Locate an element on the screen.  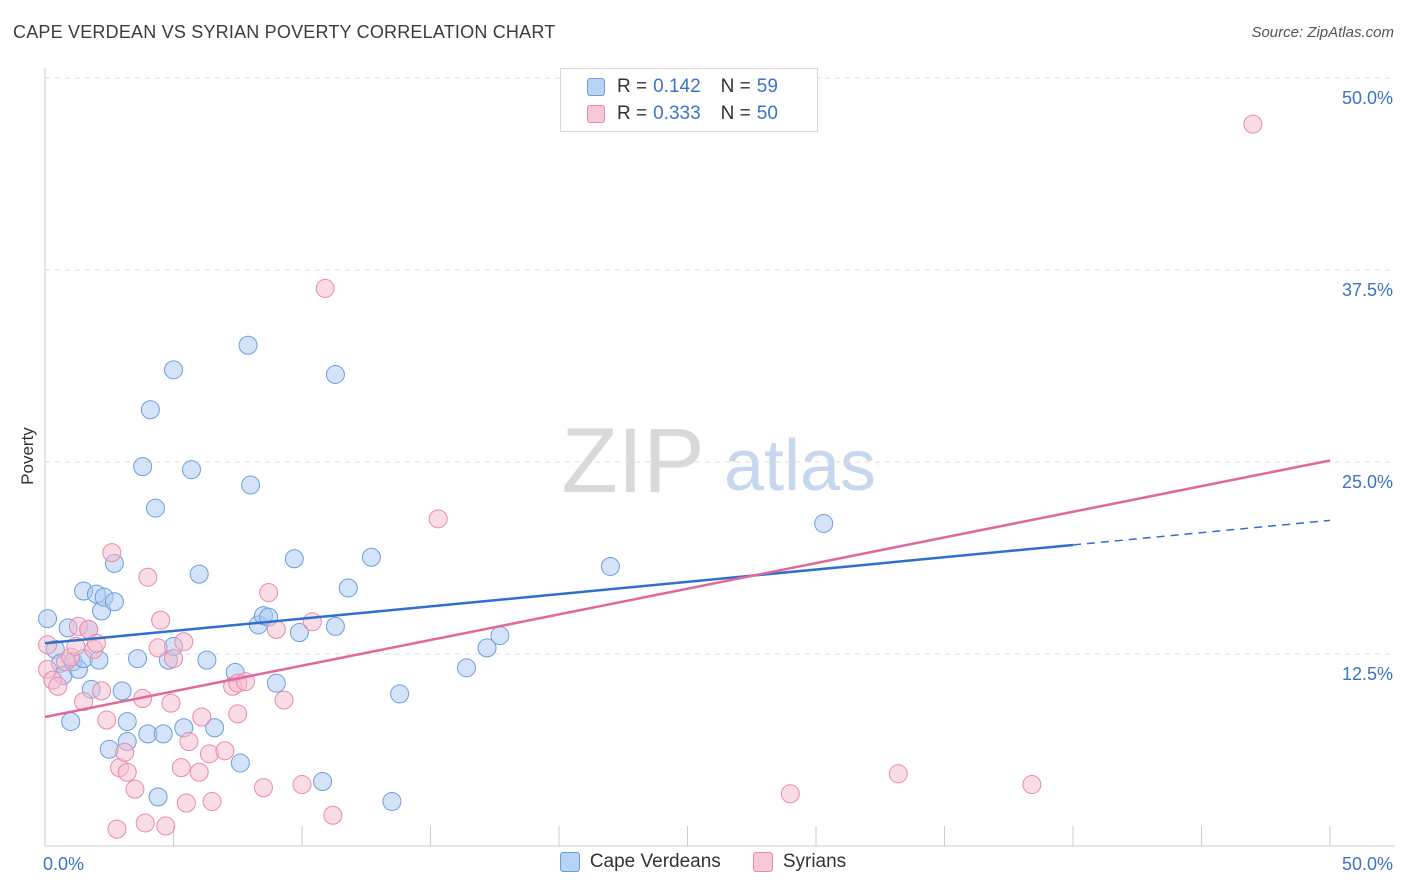
series-label: Cape Verdeans is located at coordinates (655, 861).